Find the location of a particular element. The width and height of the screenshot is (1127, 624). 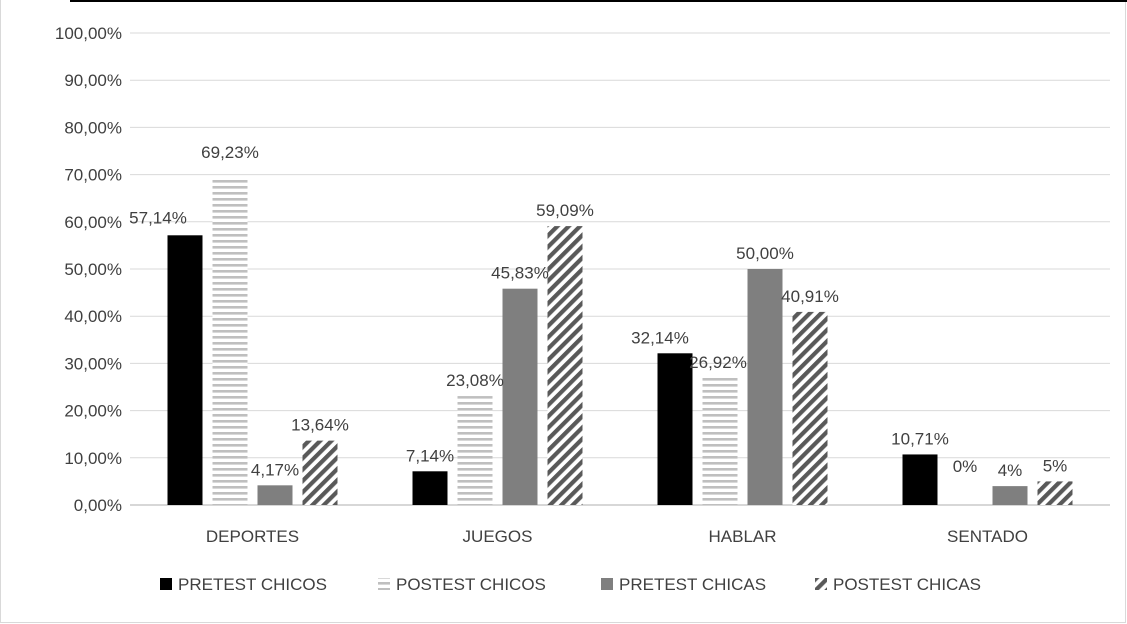

x-category-label: DEPORTES is located at coordinates (252, 536).